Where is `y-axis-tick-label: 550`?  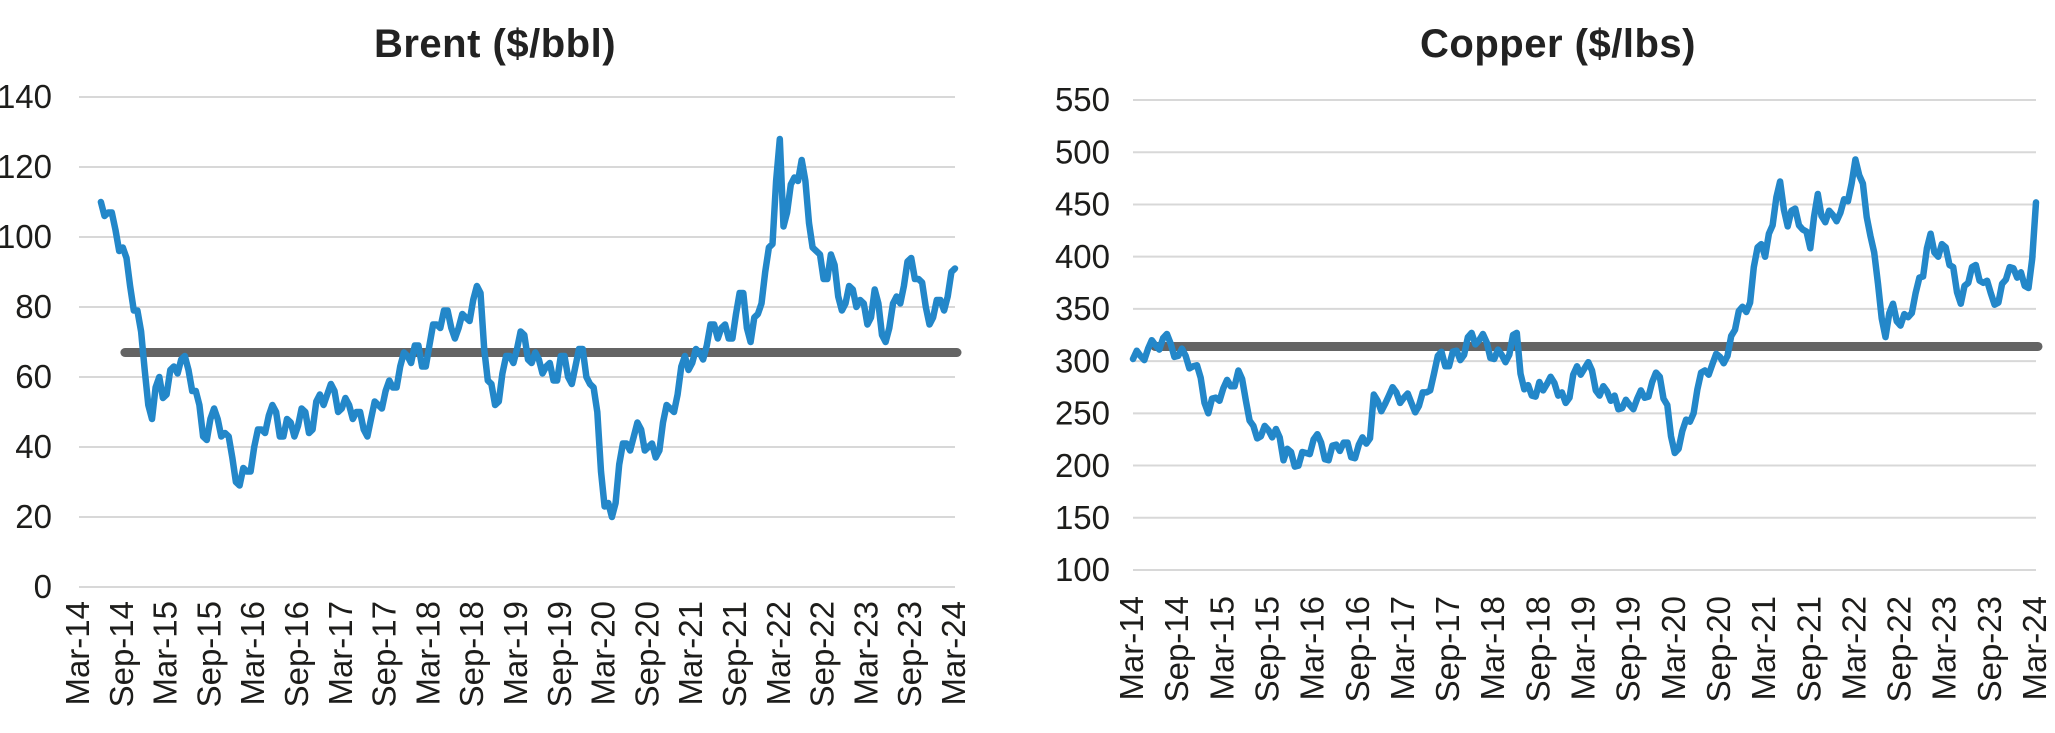
y-axis-tick-label: 550 is located at coordinates (1082, 99).